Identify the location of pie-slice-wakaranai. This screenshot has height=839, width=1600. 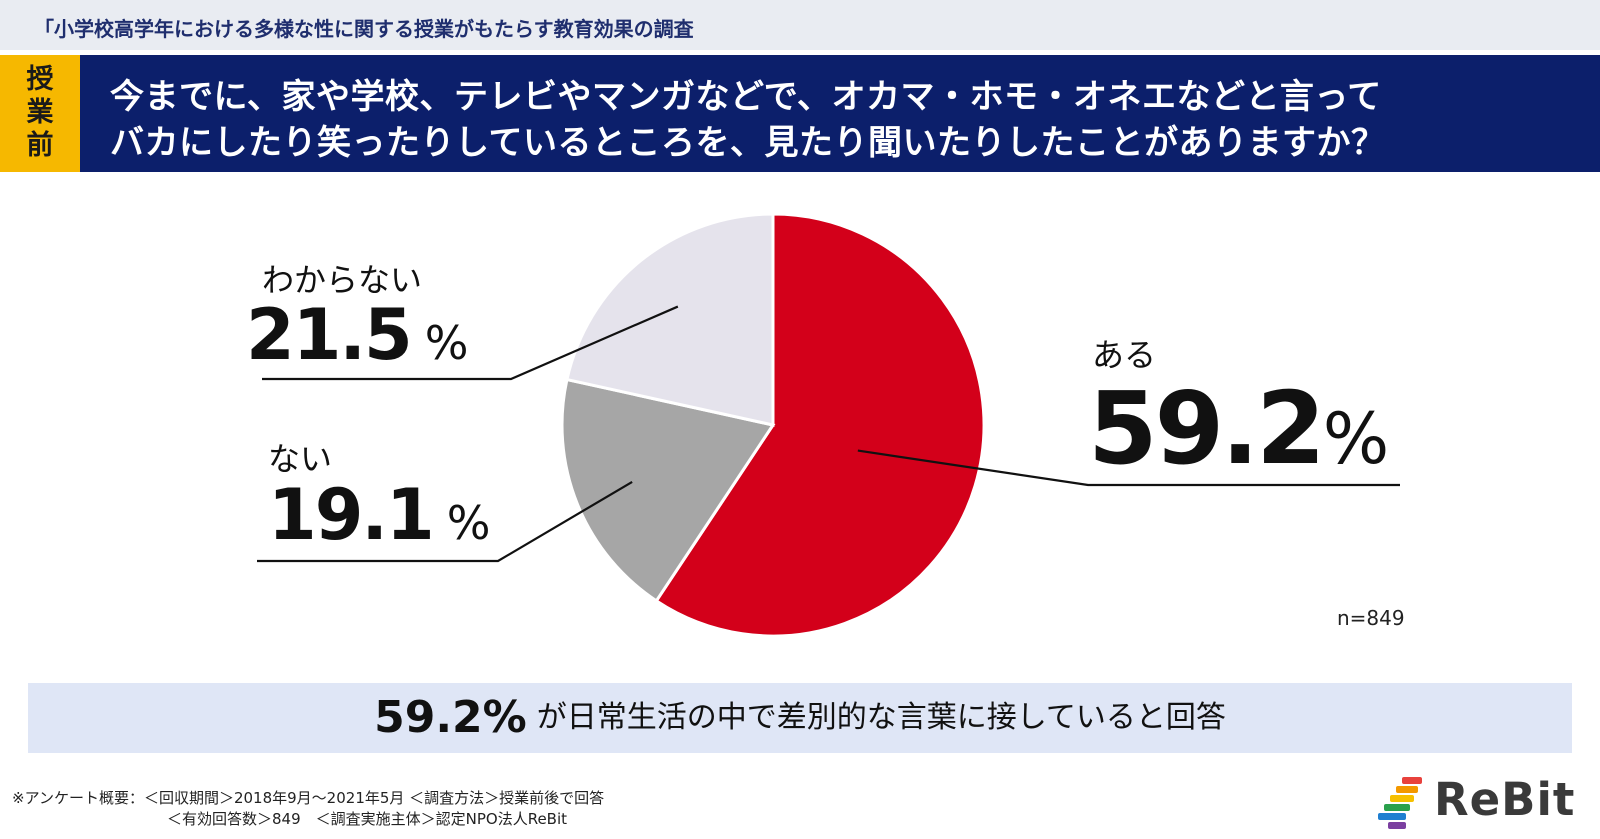
(670, 319).